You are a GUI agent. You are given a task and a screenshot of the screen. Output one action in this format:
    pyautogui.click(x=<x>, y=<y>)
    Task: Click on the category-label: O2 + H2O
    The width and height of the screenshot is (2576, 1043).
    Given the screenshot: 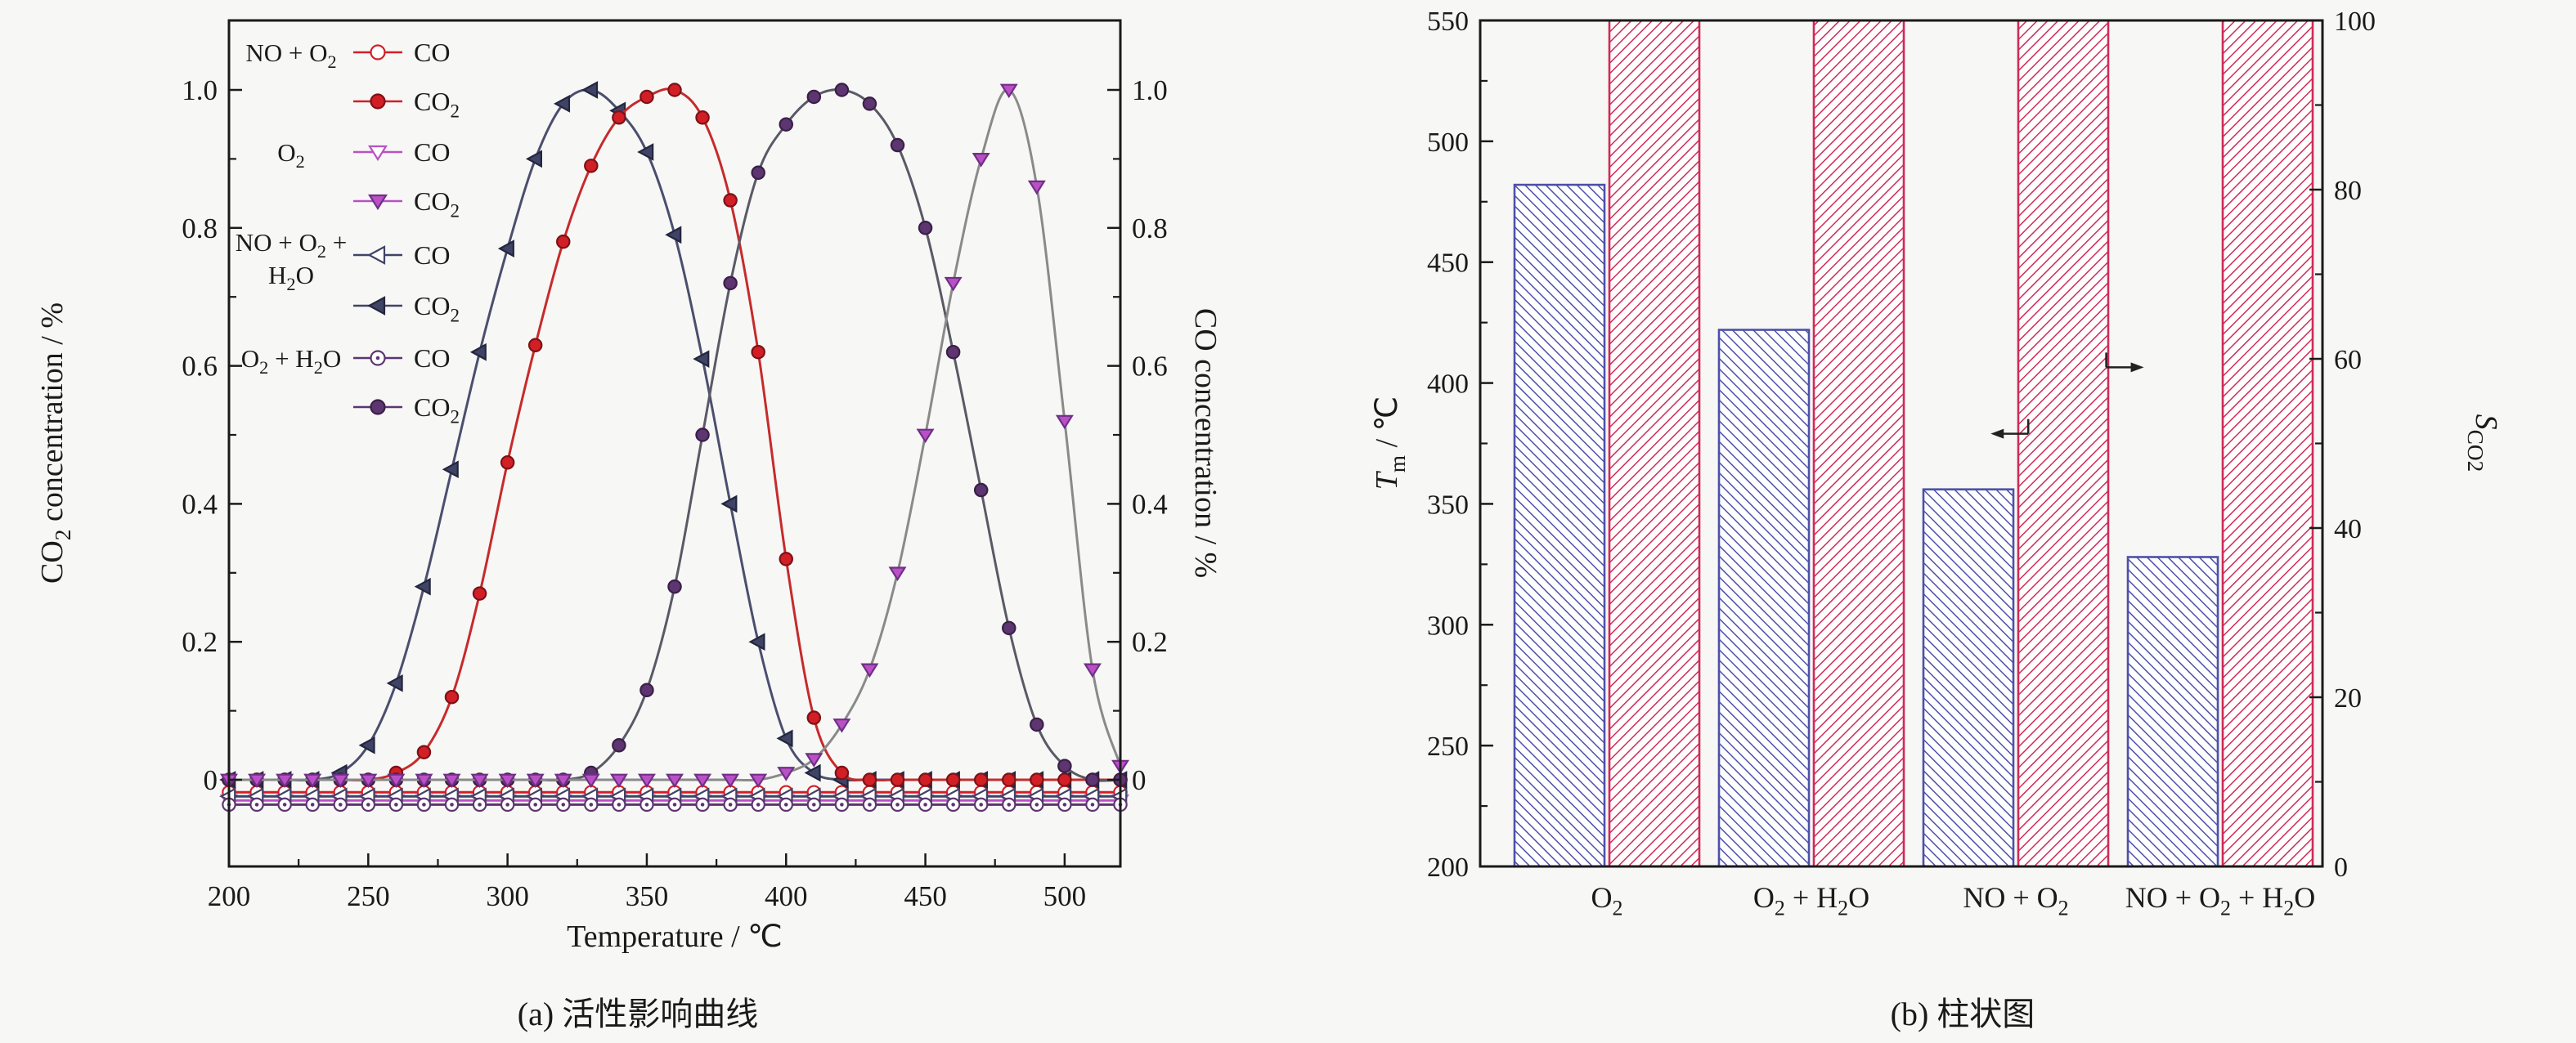 What is the action you would take?
    pyautogui.click(x=1811, y=900)
    